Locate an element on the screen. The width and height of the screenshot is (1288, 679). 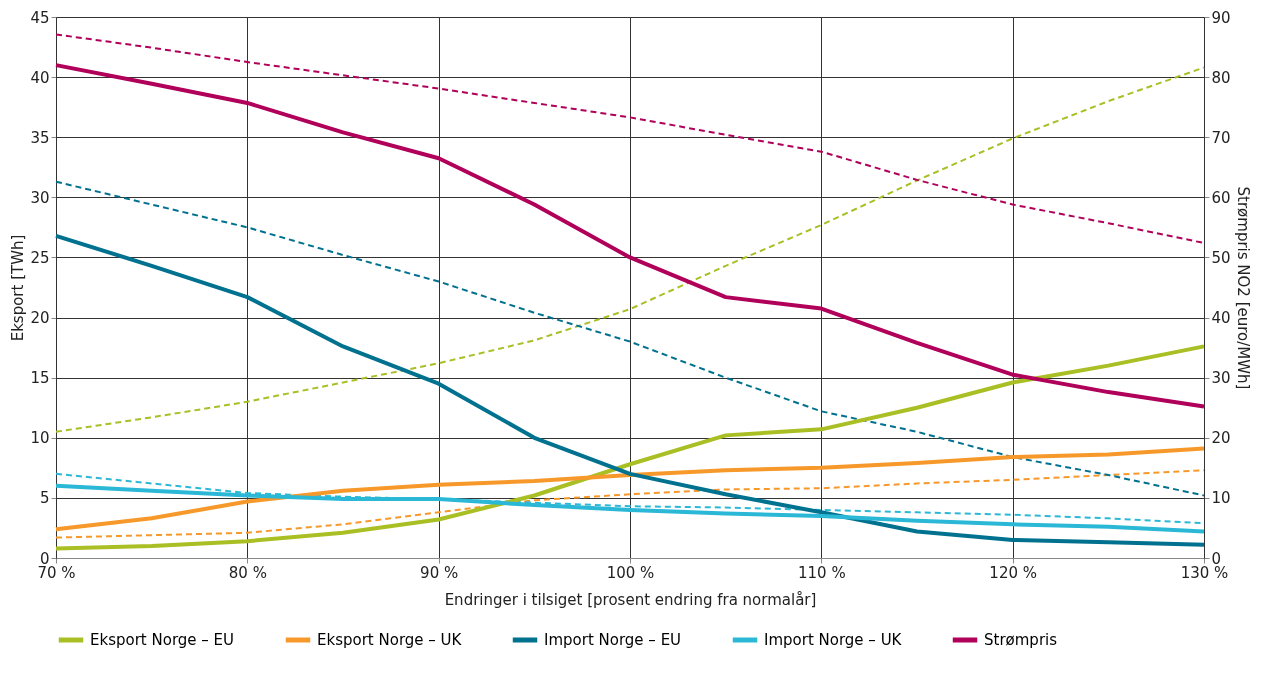
y2-tick-label: 30 is located at coordinates (1221, 378).